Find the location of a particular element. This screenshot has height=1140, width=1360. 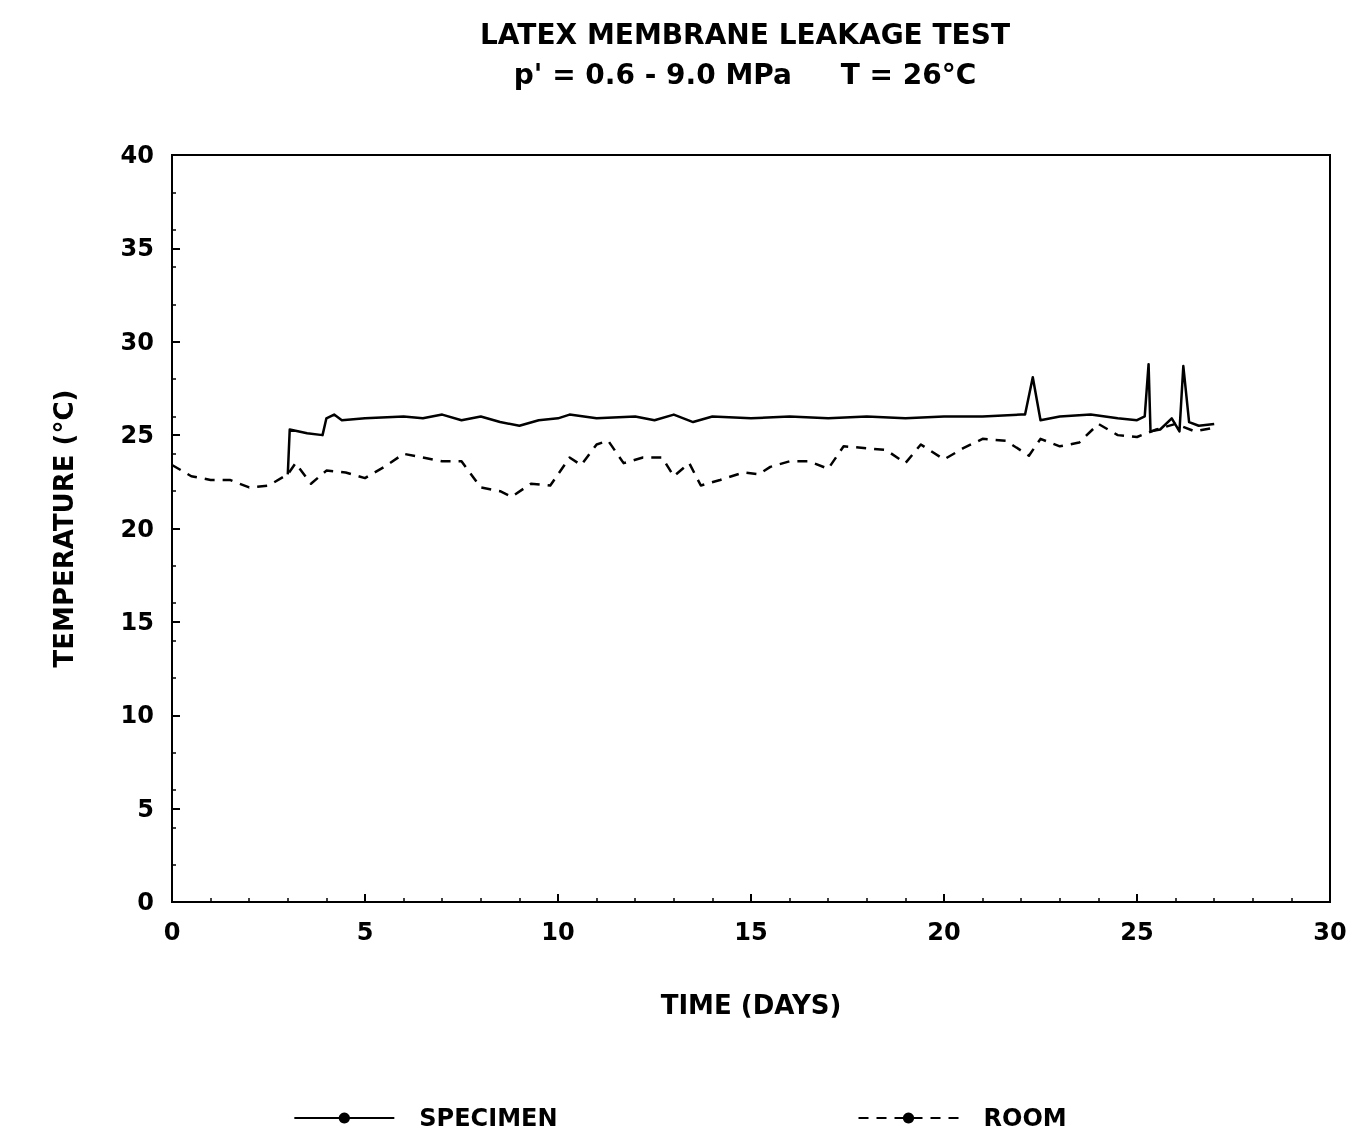

x-tick-label: 10 is located at coordinates (558, 932).